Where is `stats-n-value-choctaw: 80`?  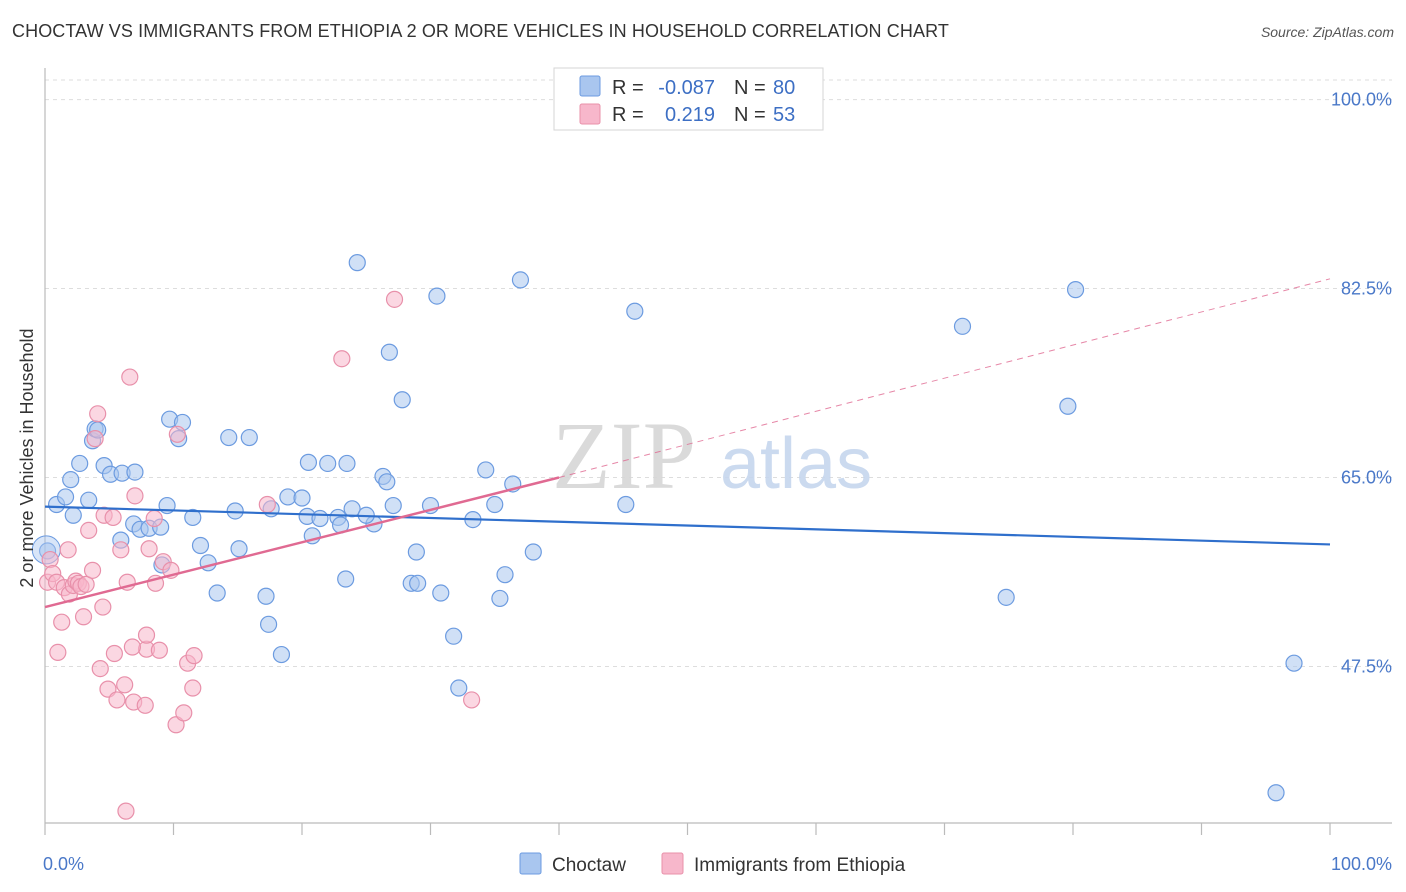 stats-n-value-choctaw: 80 is located at coordinates (784, 88).